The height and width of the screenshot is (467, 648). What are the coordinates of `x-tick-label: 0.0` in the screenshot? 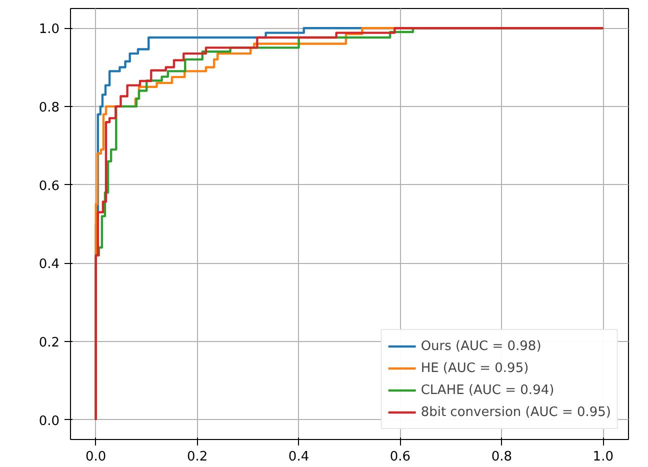 It's located at (96, 457).